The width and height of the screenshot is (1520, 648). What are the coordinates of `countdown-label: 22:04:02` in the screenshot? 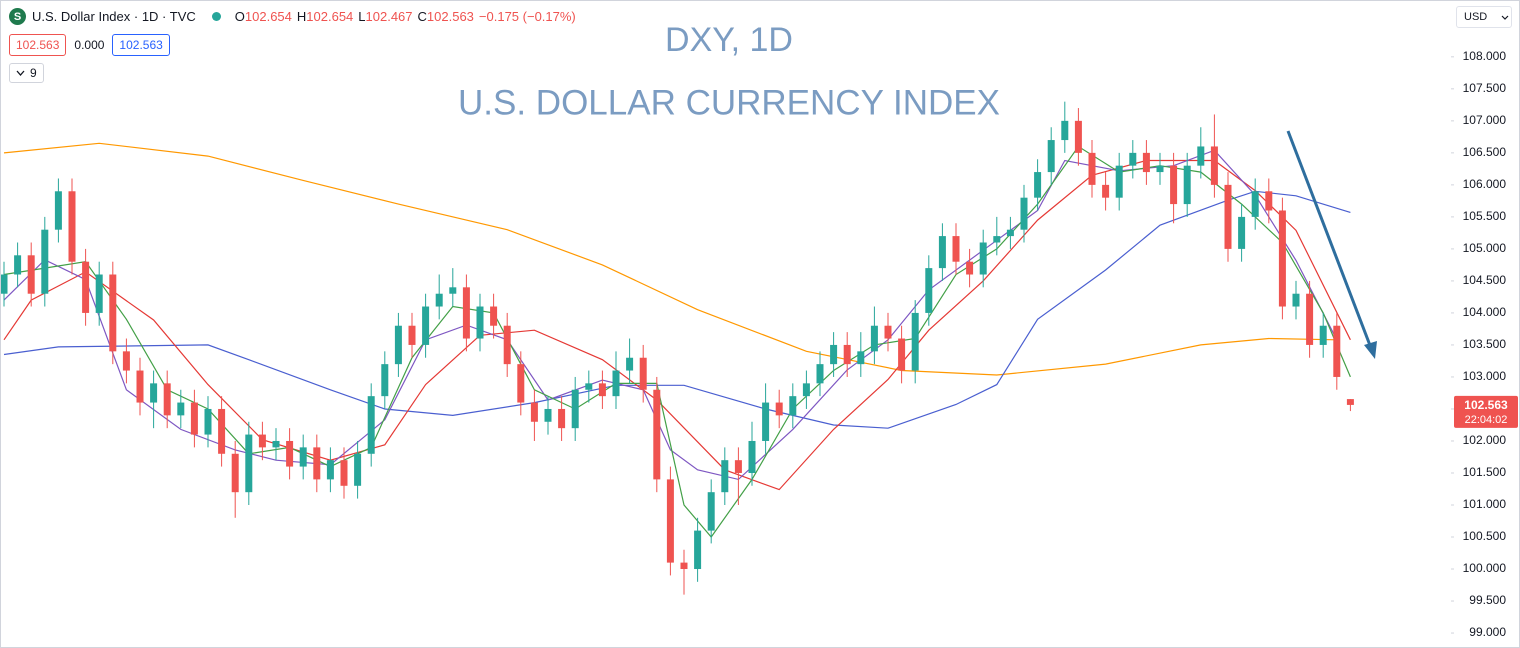 It's located at (1486, 420).